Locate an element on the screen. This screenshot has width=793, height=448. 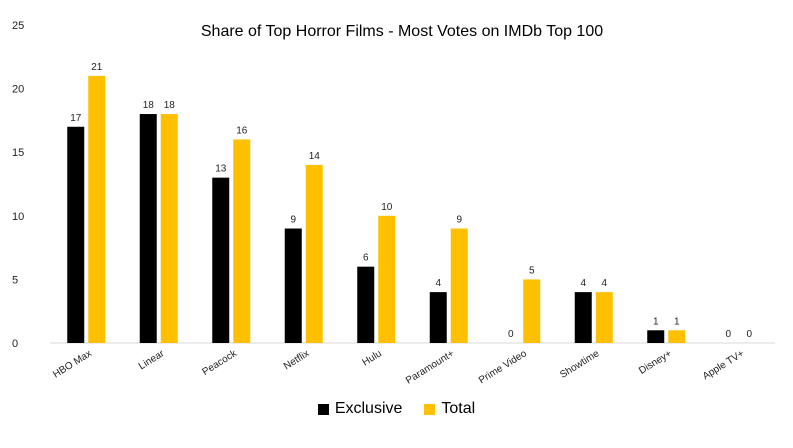
x-tick-label: Peacock is located at coordinates (219, 363).